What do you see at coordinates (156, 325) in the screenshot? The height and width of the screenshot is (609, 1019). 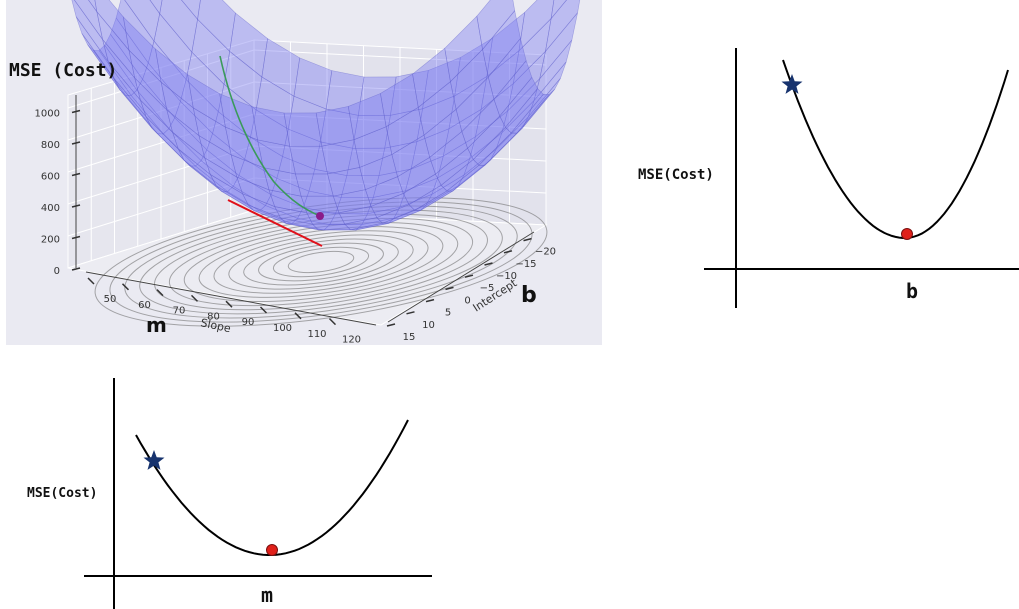 I see `slope-param-label: m` at bounding box center [156, 325].